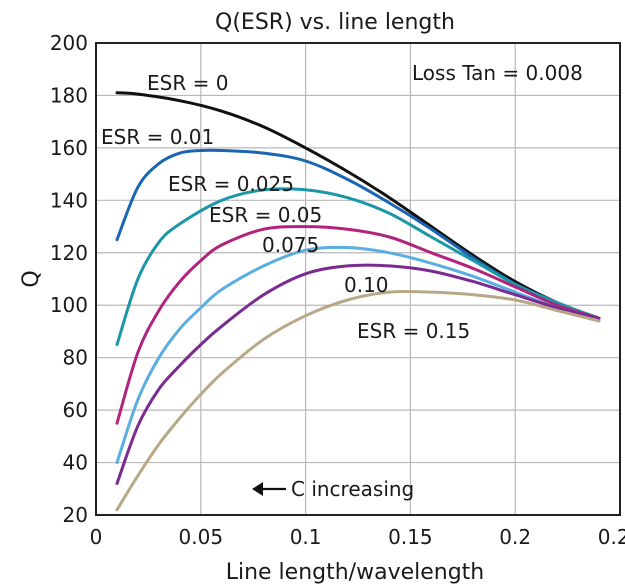 Image resolution: width=625 pixels, height=586 pixels. I want to click on x-tick-label: 0.2, so click(515, 537).